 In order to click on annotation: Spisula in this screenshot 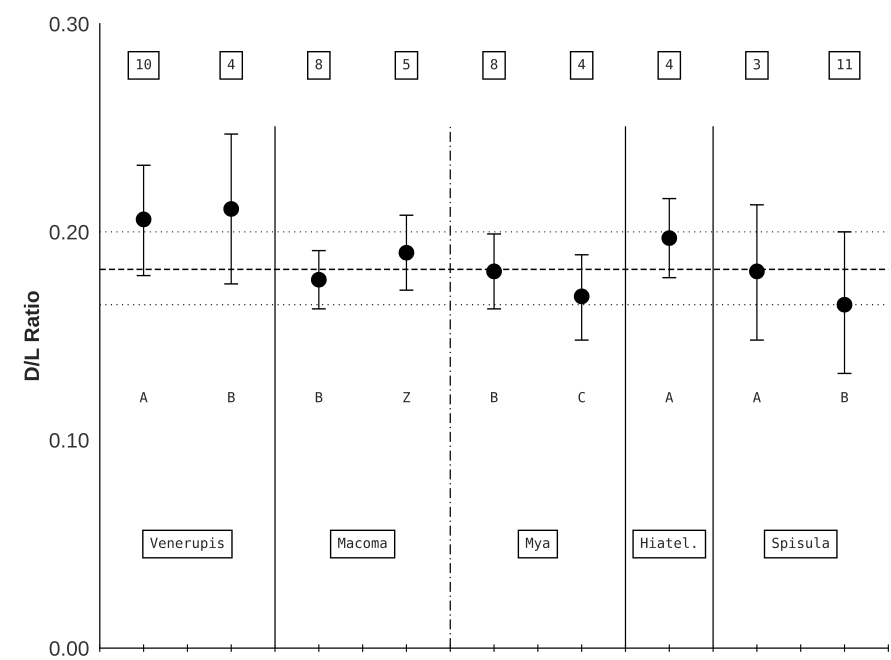, I will do `click(800, 544)`.